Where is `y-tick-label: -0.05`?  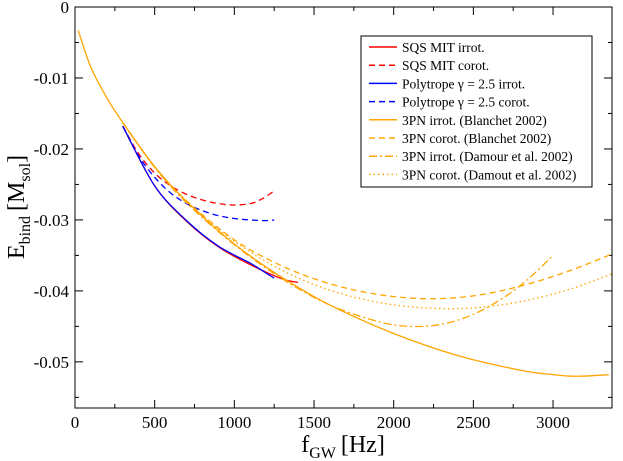 y-tick-label: -0.05 is located at coordinates (51, 362).